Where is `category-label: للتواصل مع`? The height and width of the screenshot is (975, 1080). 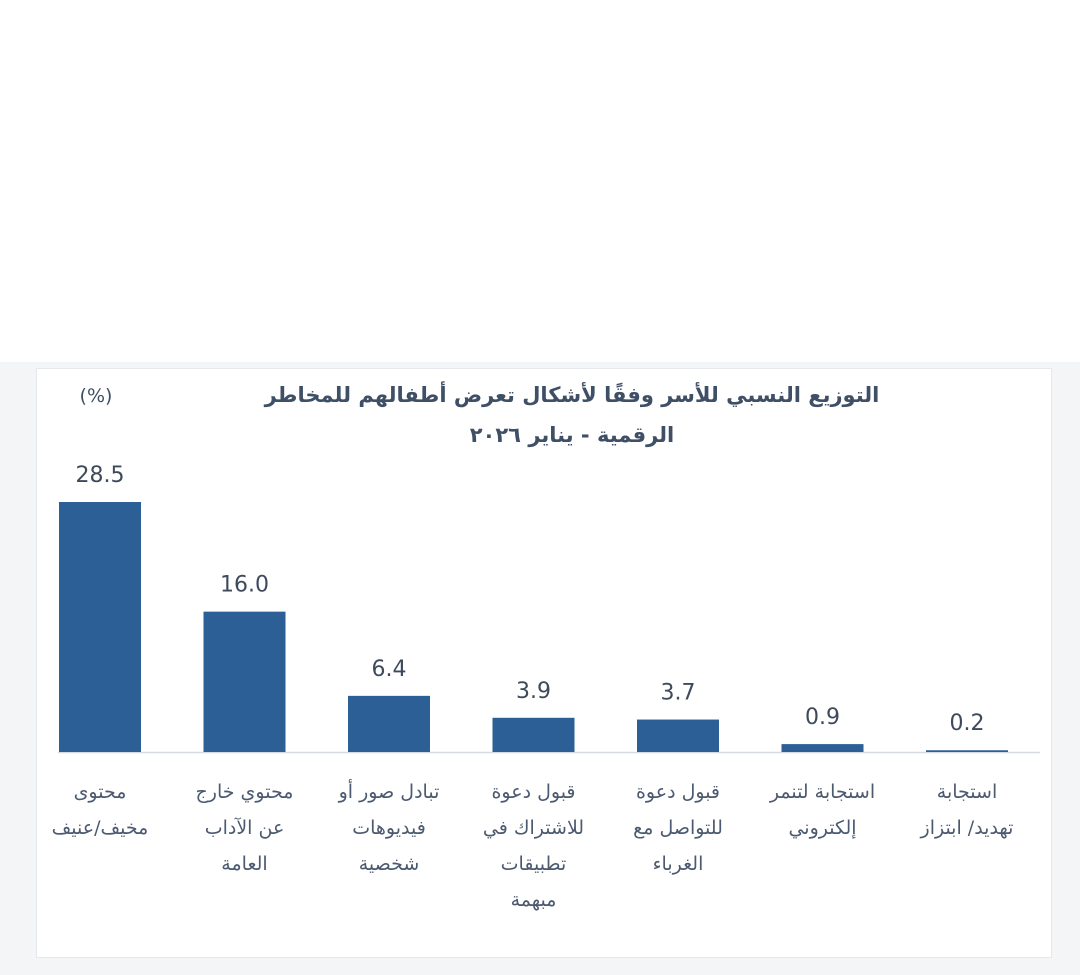
category-label: للتواصل مع is located at coordinates (678, 828).